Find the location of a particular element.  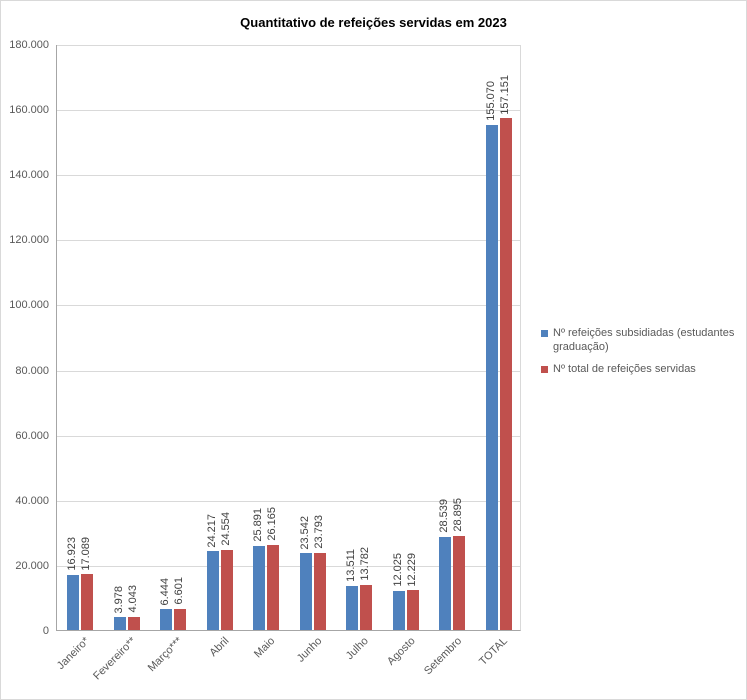

bar-value-label: 23.793 is located at coordinates (318, 531).